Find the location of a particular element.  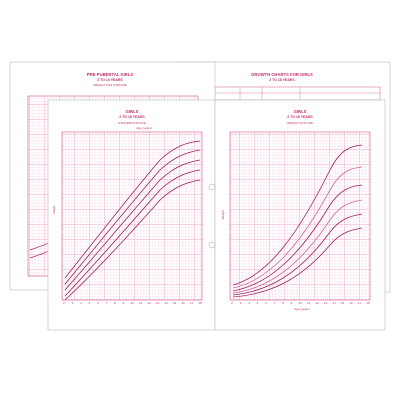

chart-name: WEIGHT FOR STATURE is located at coordinates (110, 85).